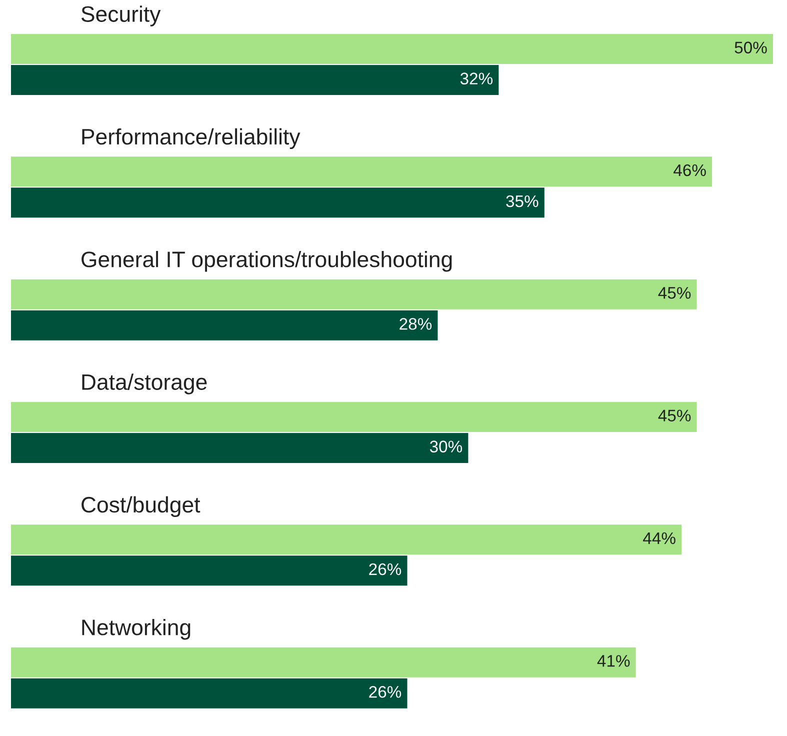 This screenshot has height=736, width=787. Describe the element at coordinates (136, 629) in the screenshot. I see `y-tick-label: Networking` at that location.